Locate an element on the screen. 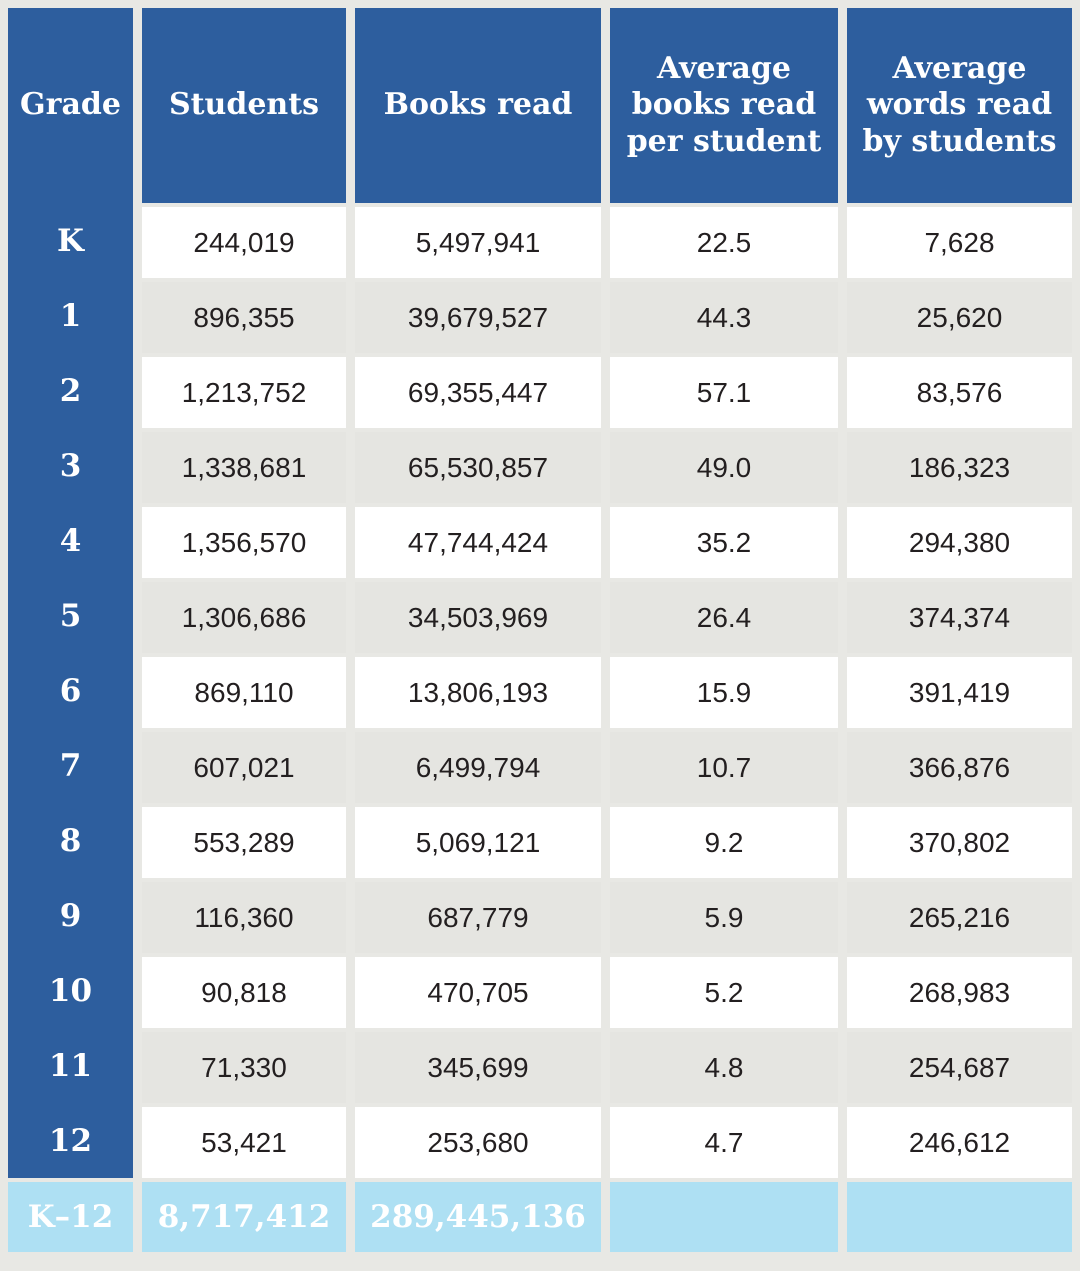 Image resolution: width=1080 pixels, height=1271 pixels. table-cell: 47,744,424 is located at coordinates (478, 542).